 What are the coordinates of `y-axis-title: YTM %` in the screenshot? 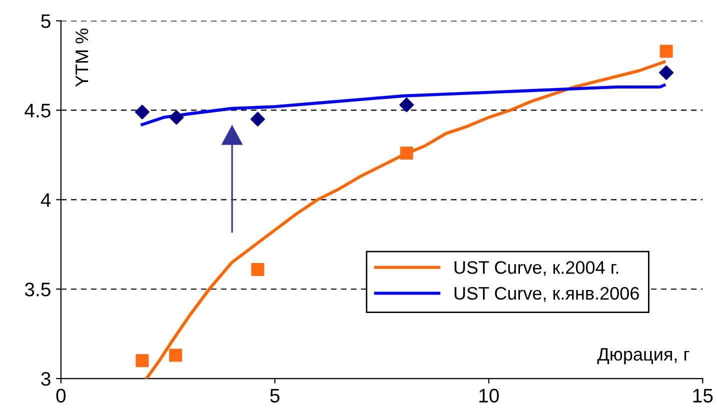 It's located at (82, 57).